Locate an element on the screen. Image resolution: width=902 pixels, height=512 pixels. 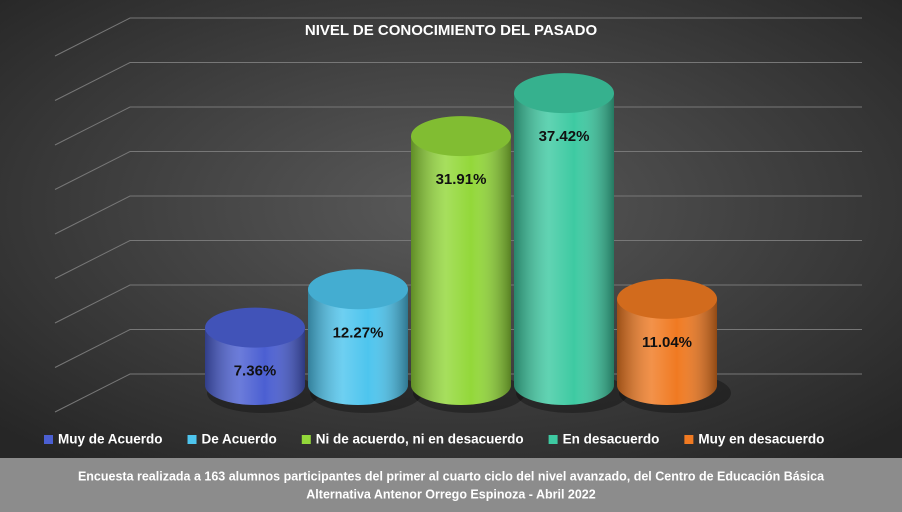
data-label: 12.27% is located at coordinates (358, 332).